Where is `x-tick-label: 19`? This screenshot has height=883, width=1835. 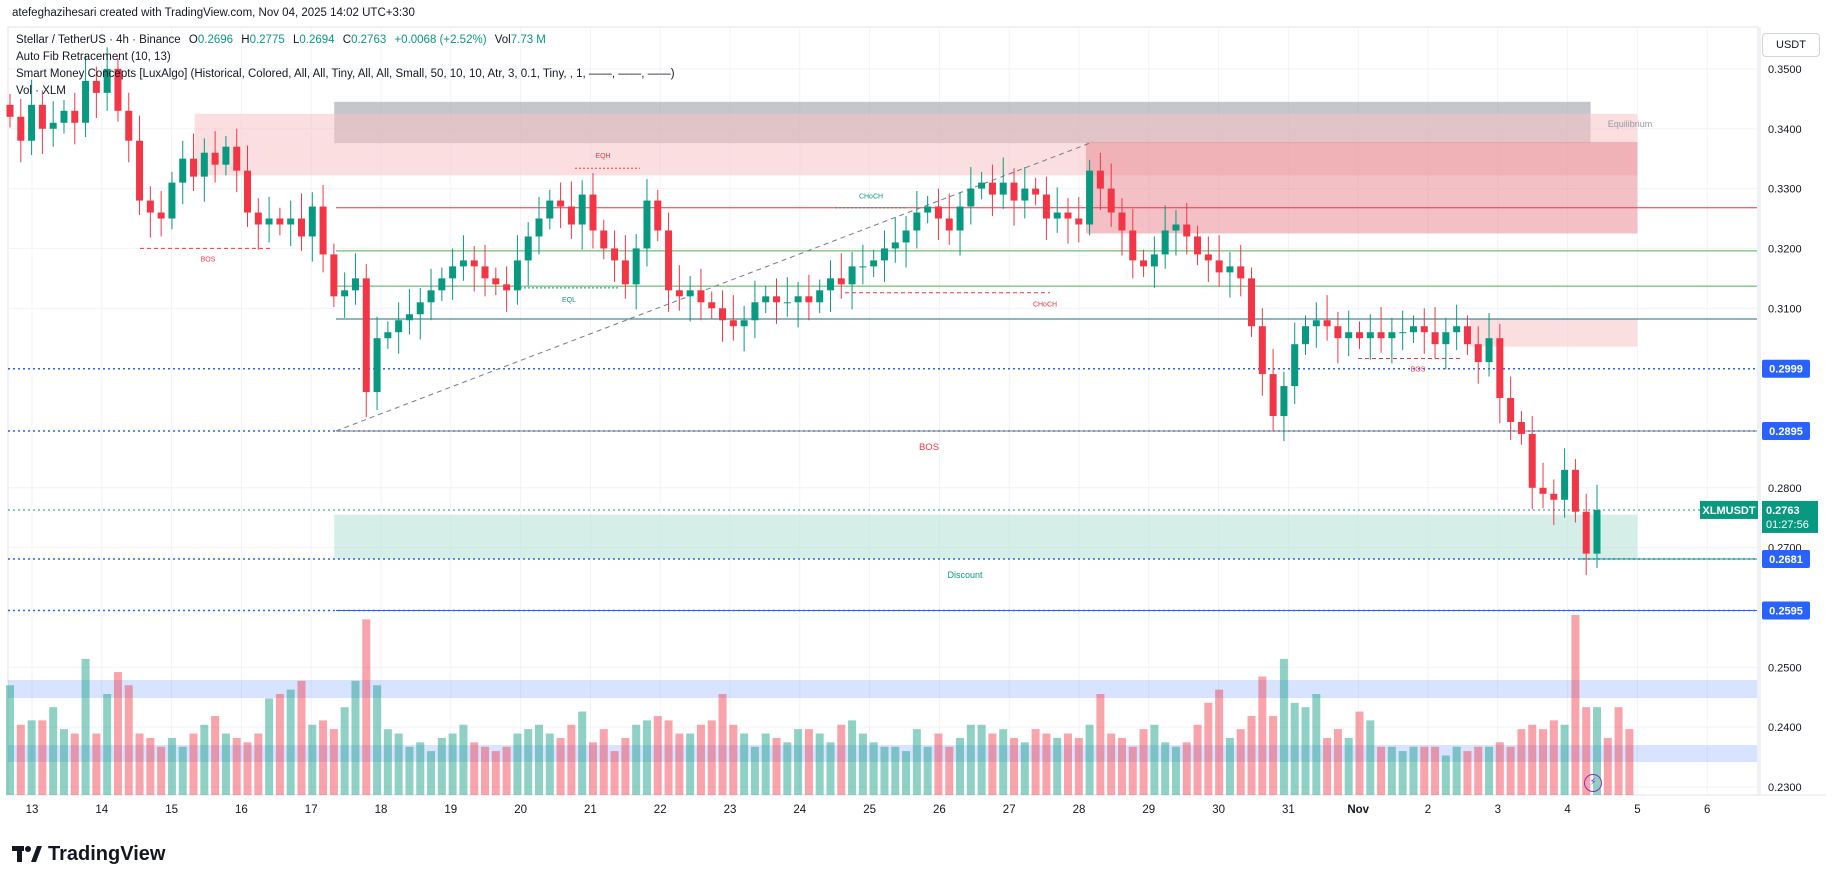
x-tick-label: 19 is located at coordinates (450, 810).